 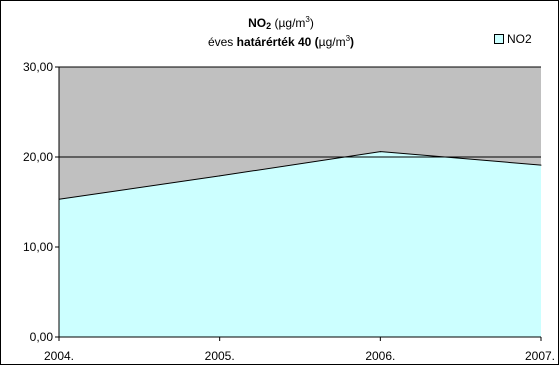 I want to click on legend-swatch, so click(x=499, y=39).